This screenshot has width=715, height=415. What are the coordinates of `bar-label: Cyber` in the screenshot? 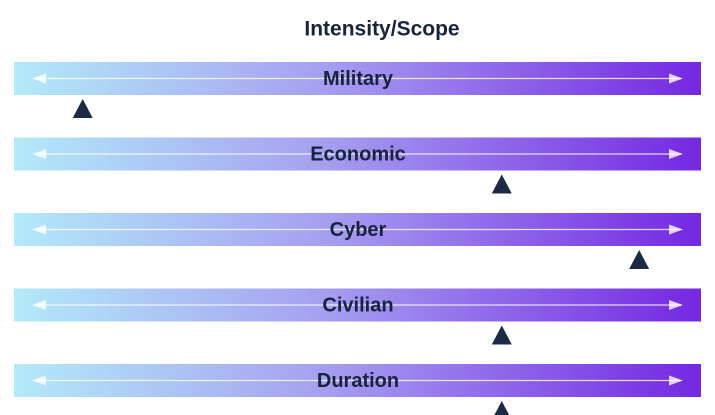 It's located at (358, 230).